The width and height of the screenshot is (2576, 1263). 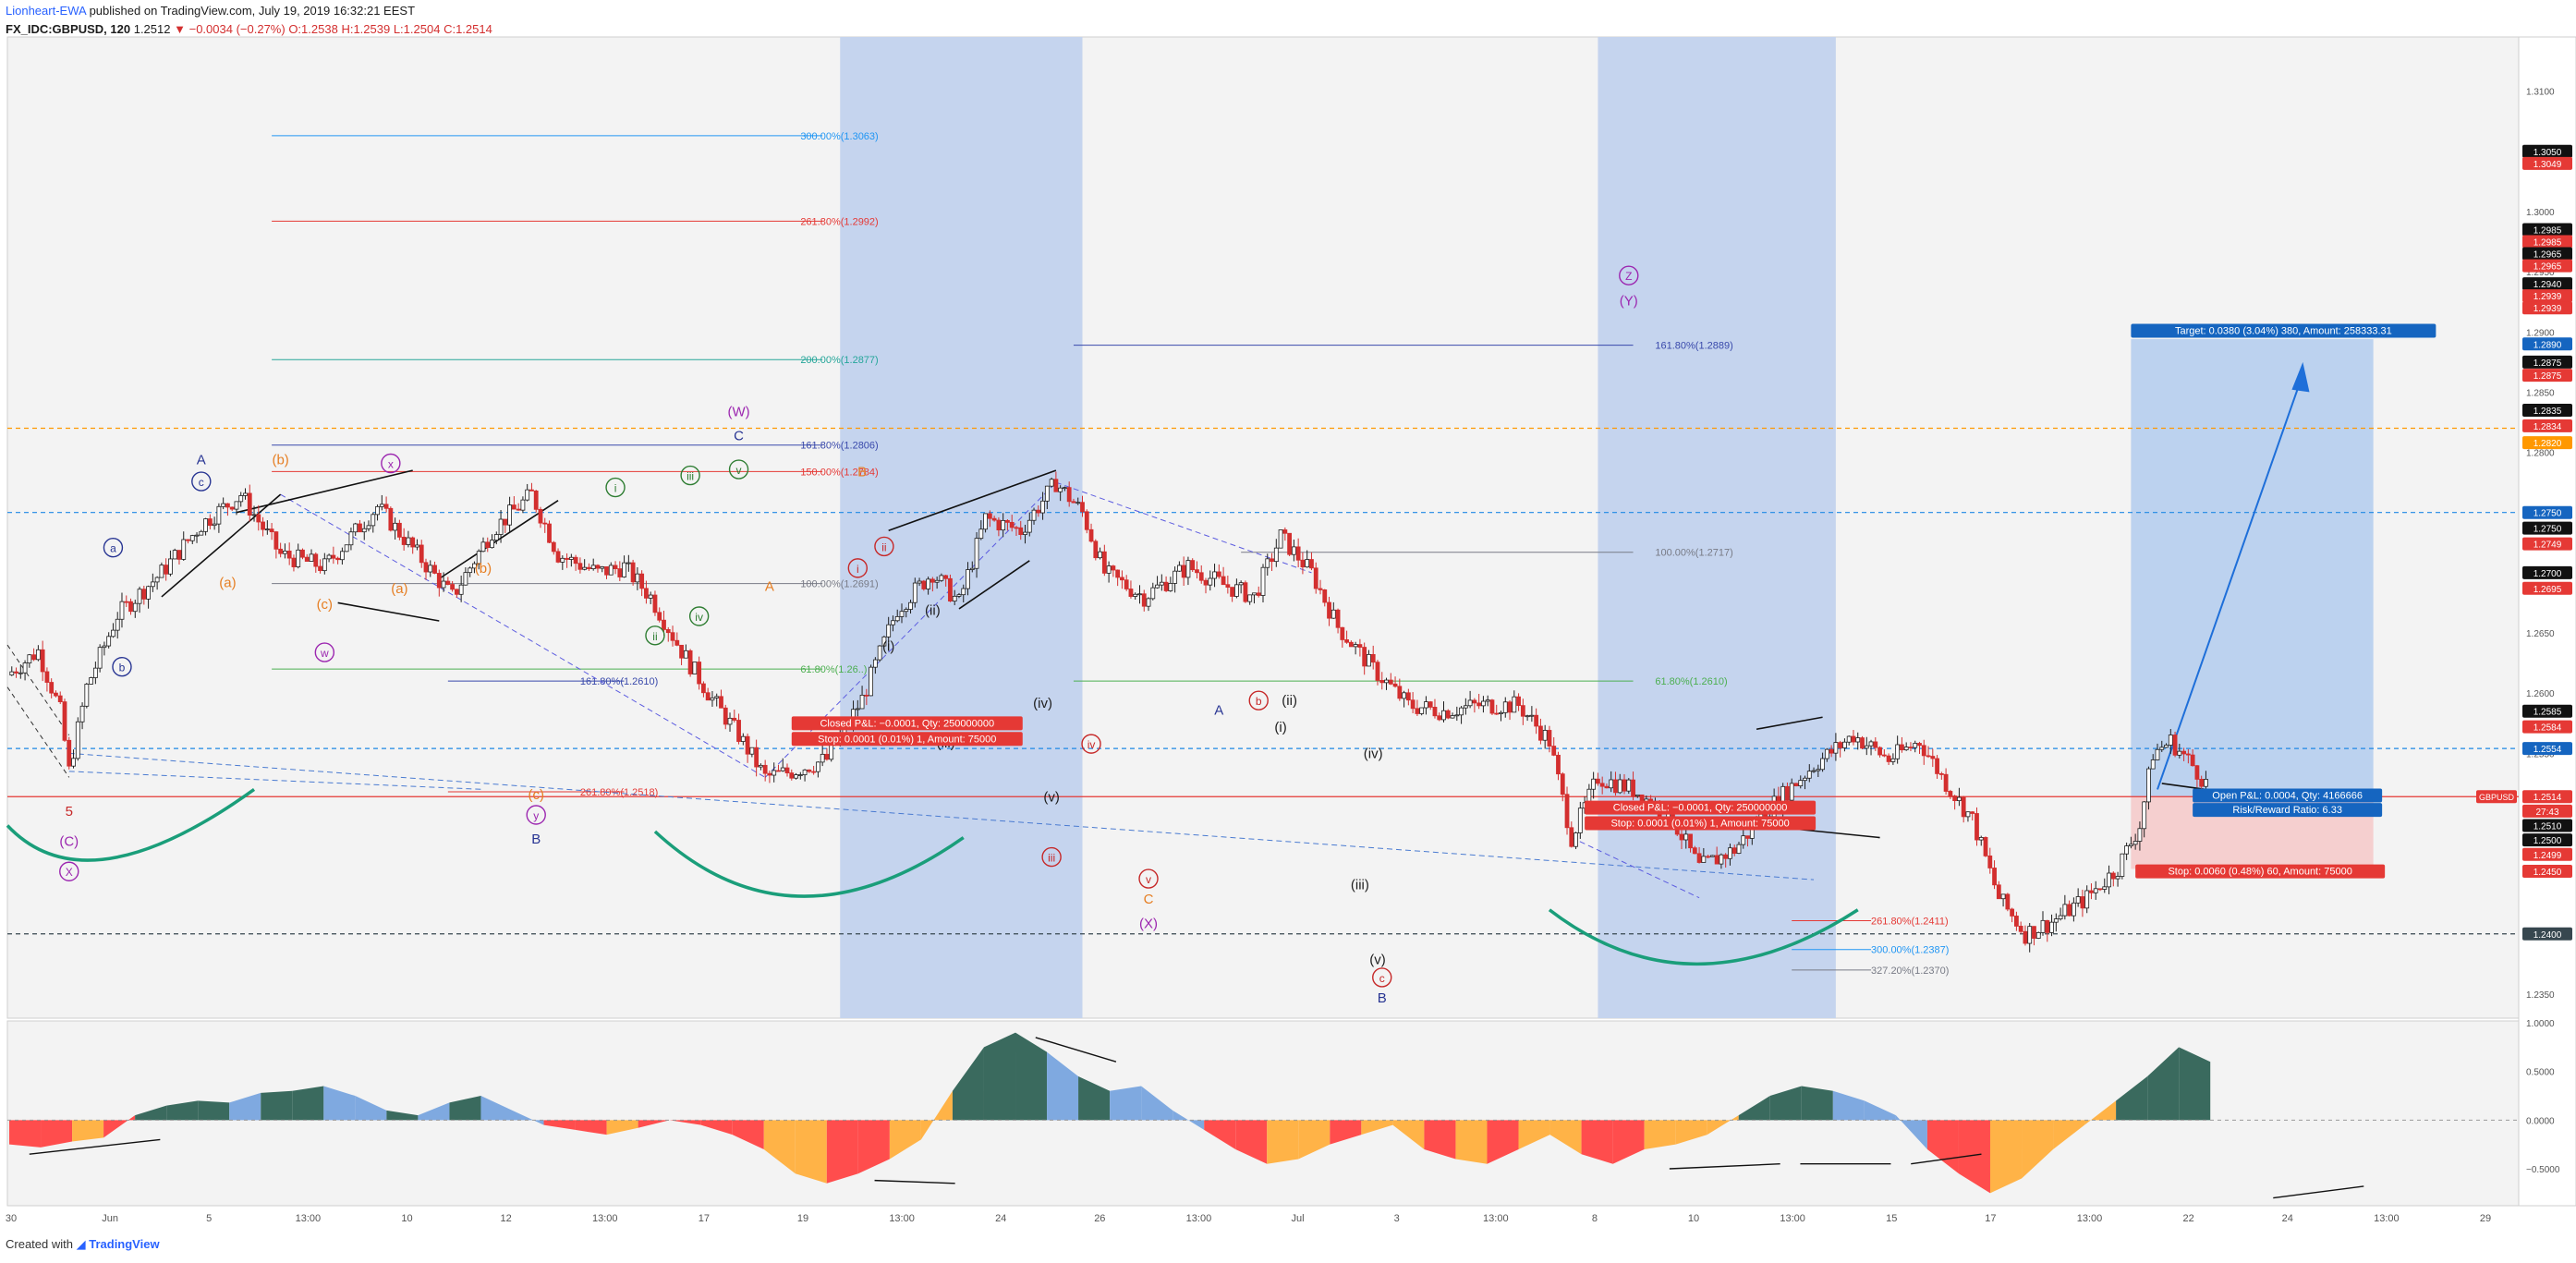 What do you see at coordinates (1691, 681) in the screenshot?
I see `fib-label-11: 61.80%(1.2610)` at bounding box center [1691, 681].